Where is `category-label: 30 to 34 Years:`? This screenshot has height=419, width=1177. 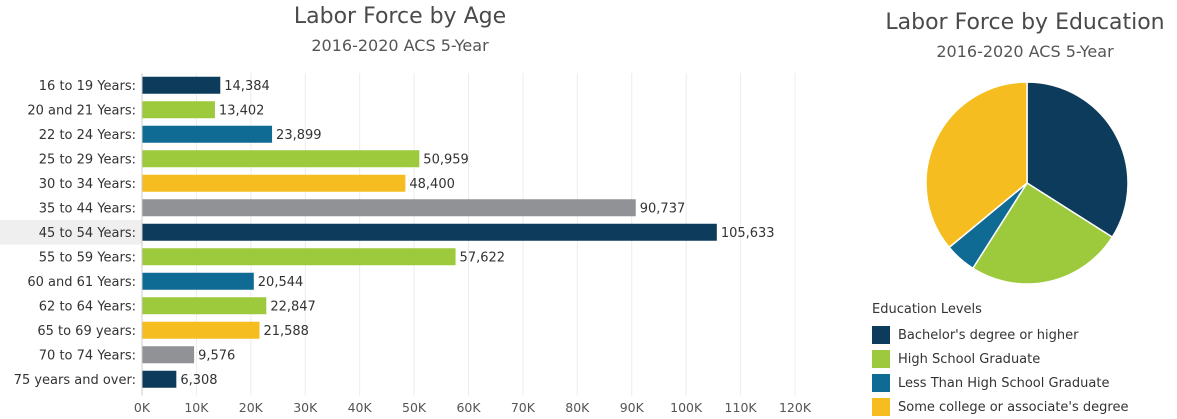 category-label: 30 to 34 Years: is located at coordinates (87, 184).